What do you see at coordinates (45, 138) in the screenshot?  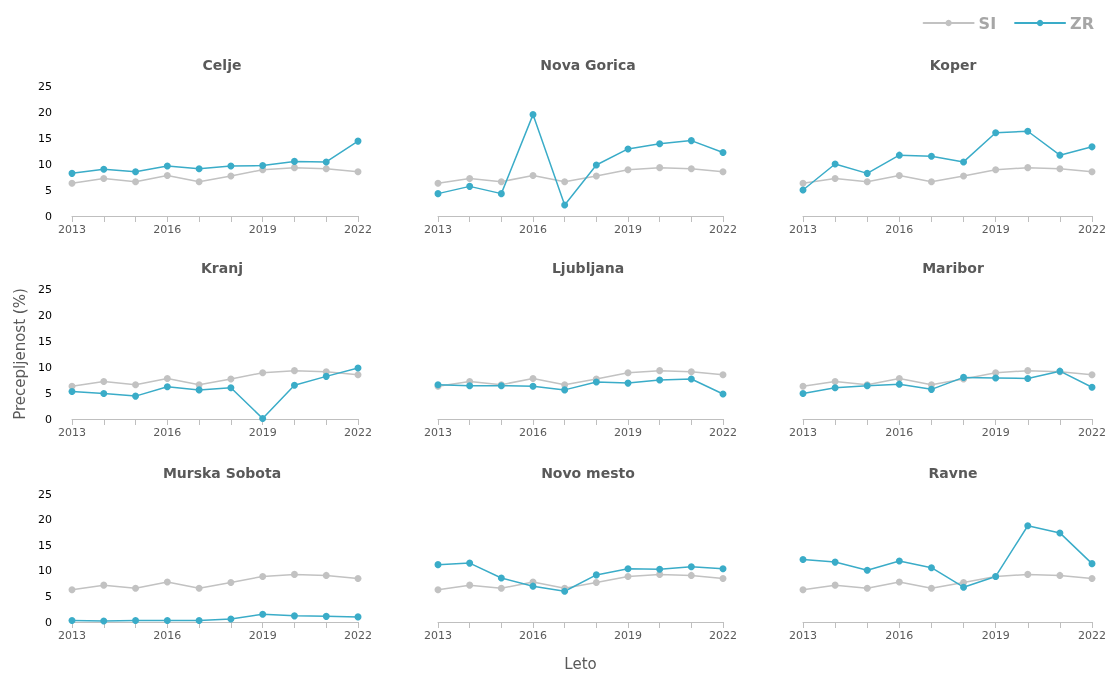 I see `y-tick-label: 15` at bounding box center [45, 138].